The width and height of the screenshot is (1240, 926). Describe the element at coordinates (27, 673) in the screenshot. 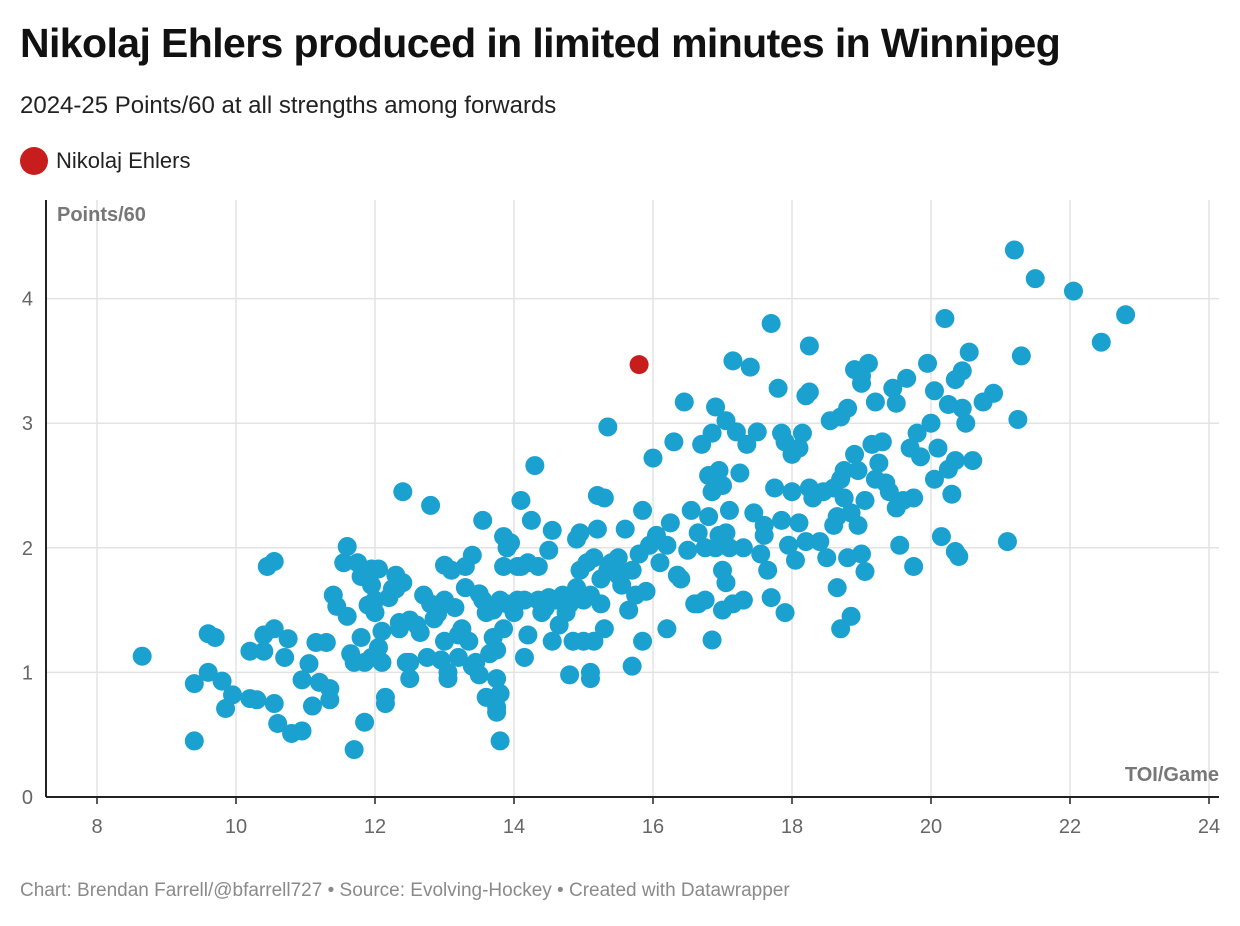

I see `y-tick-label: 1` at that location.